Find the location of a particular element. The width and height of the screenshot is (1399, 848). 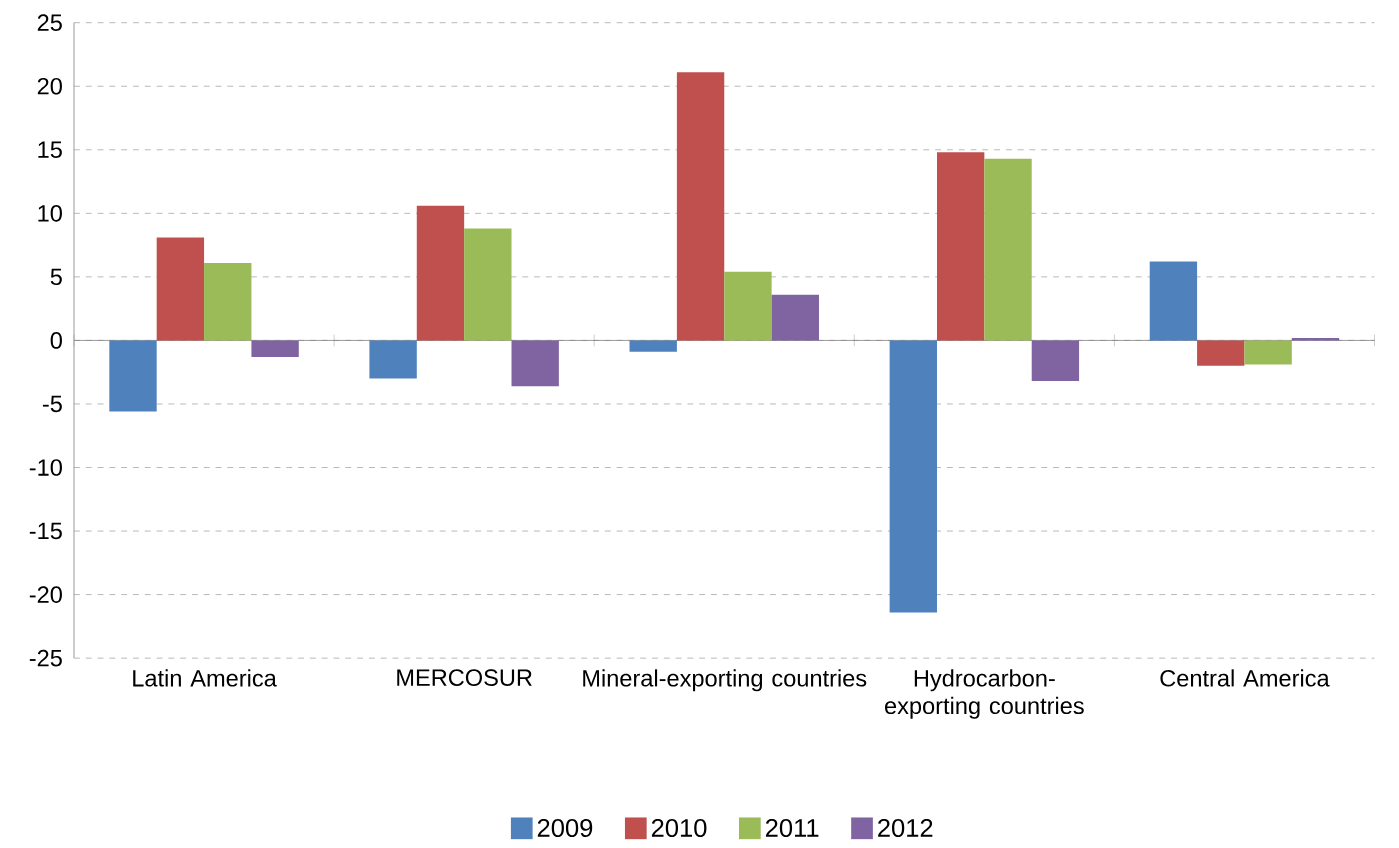

y-tick-label: -25 is located at coordinates (45, 658).